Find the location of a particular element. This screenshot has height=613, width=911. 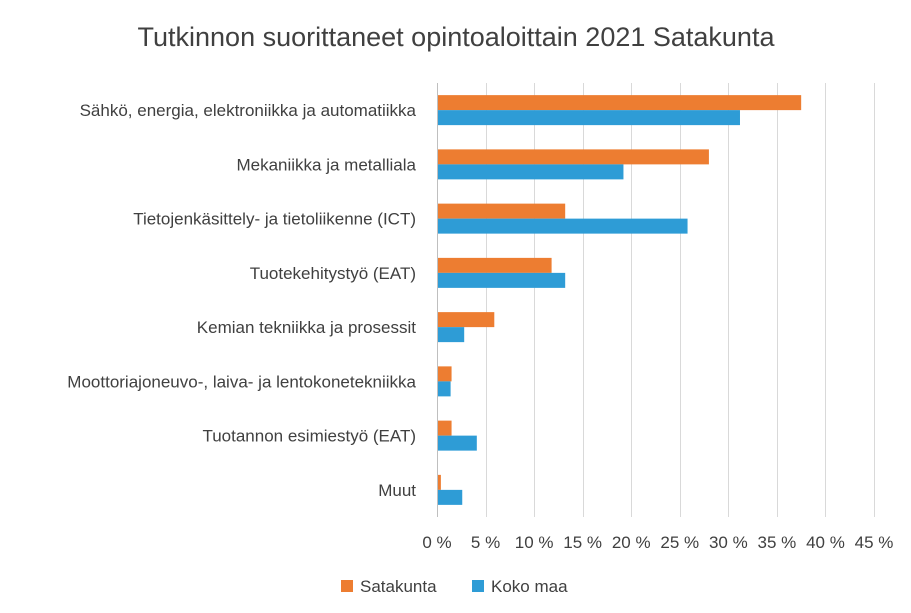

category-label: Tuotekehitystyö (EAT) is located at coordinates (333, 273).